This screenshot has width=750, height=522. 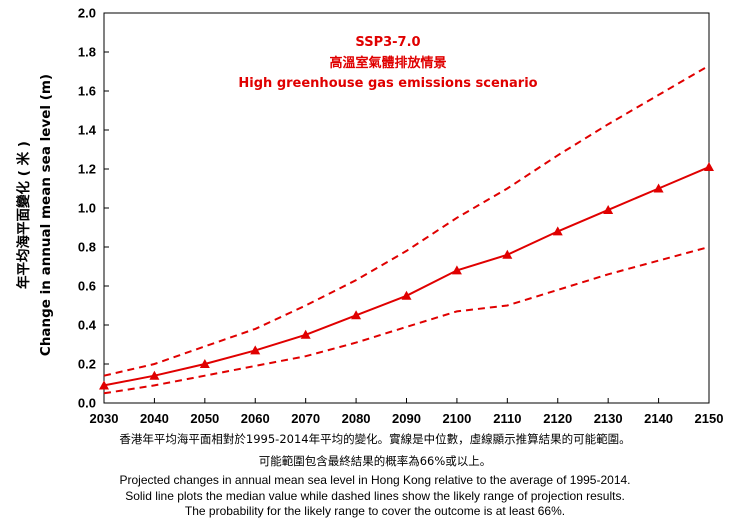 What do you see at coordinates (46, 215) in the screenshot?
I see `y-axis-label-en: Change in annual mean sea level (m)` at bounding box center [46, 215].